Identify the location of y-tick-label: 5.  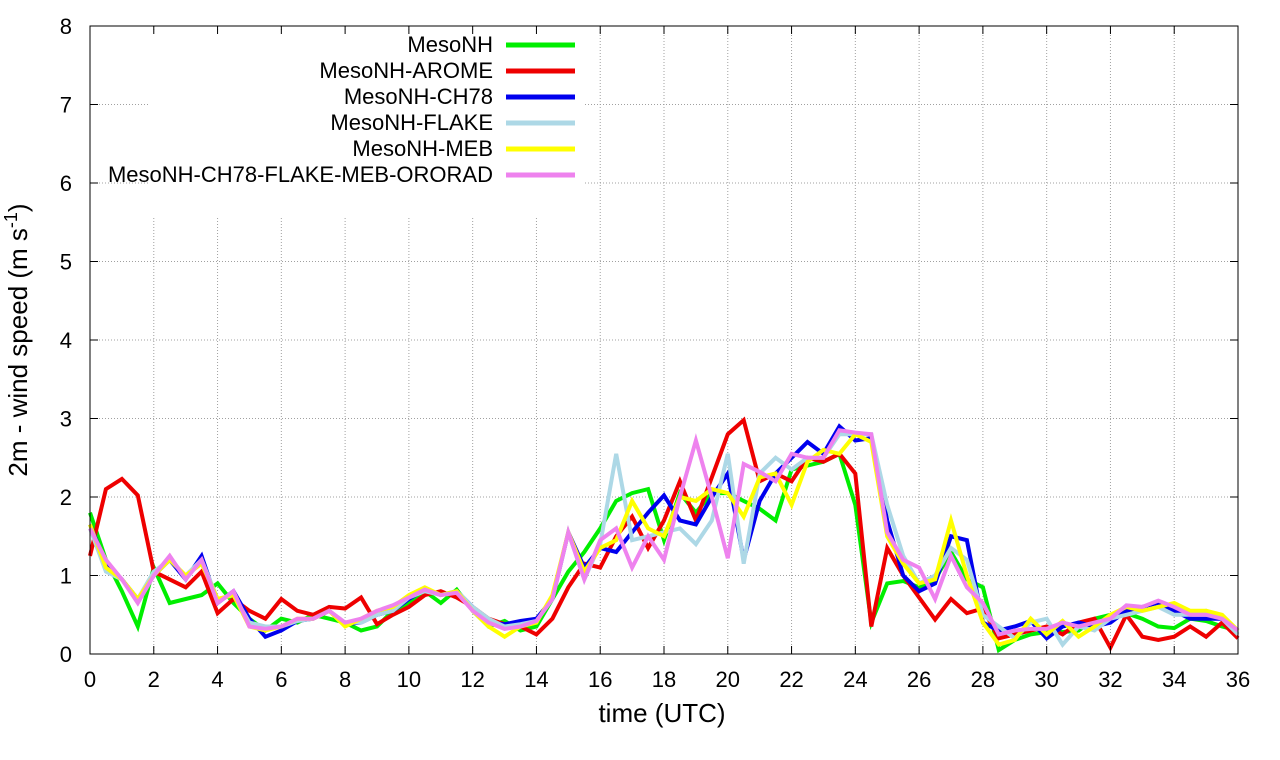
(66, 262).